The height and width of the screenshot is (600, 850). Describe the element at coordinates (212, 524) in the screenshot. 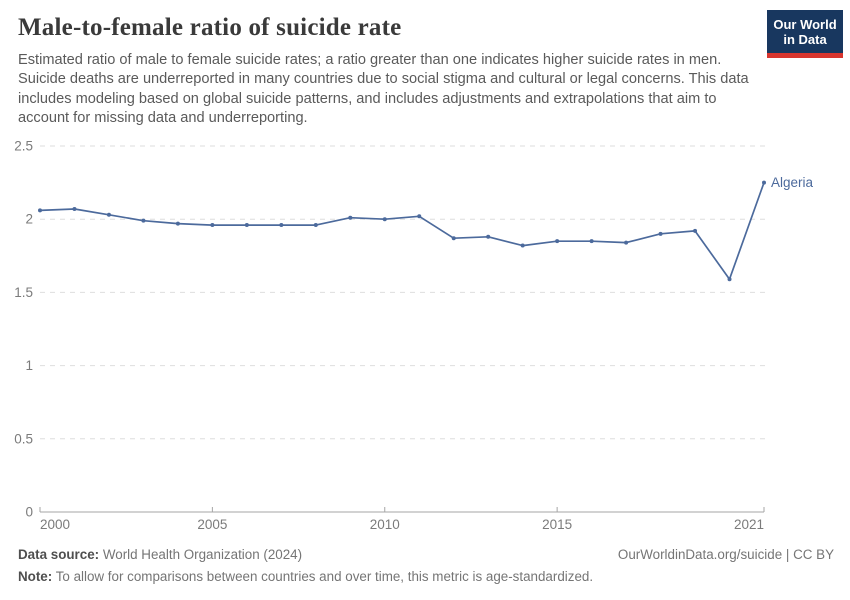

I see `x-tick-label: 2005` at that location.